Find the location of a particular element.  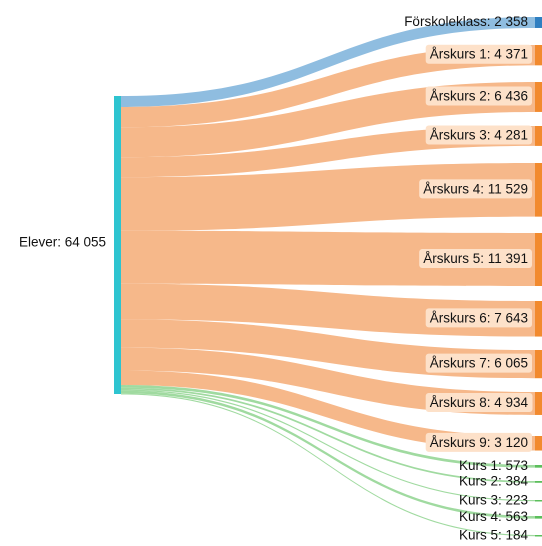

target-node--rskurs-2 is located at coordinates (538, 97).